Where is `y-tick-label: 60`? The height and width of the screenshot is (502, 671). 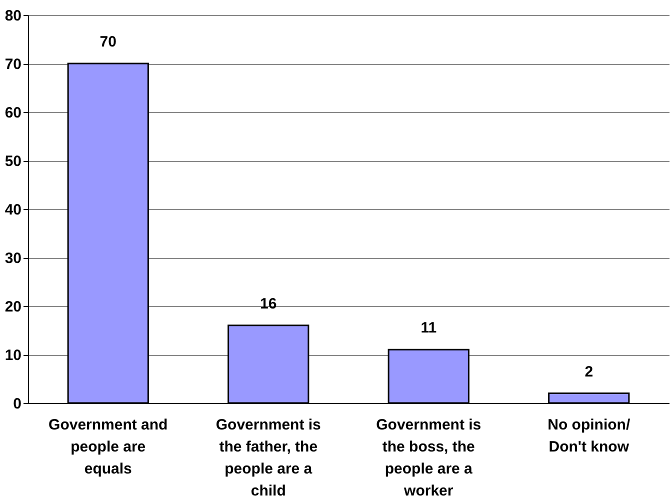
y-tick-label: 60 is located at coordinates (13, 113).